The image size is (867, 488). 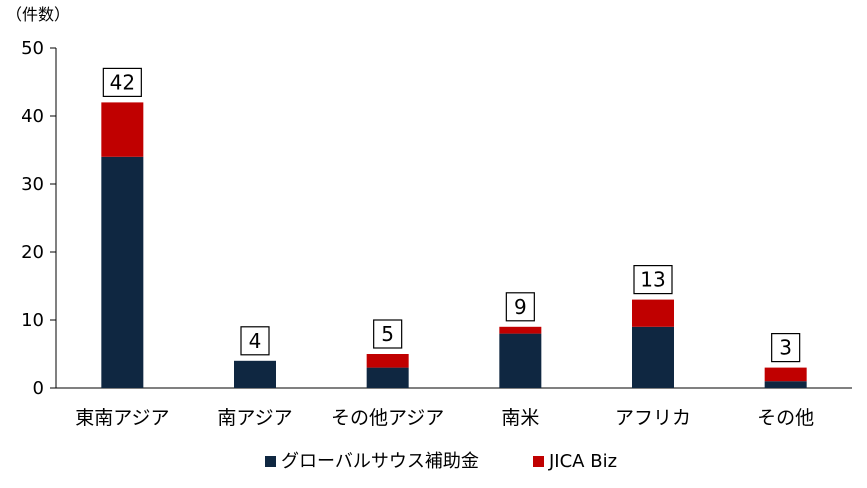 I want to click on x-tick-label: 南米, so click(x=520, y=418).